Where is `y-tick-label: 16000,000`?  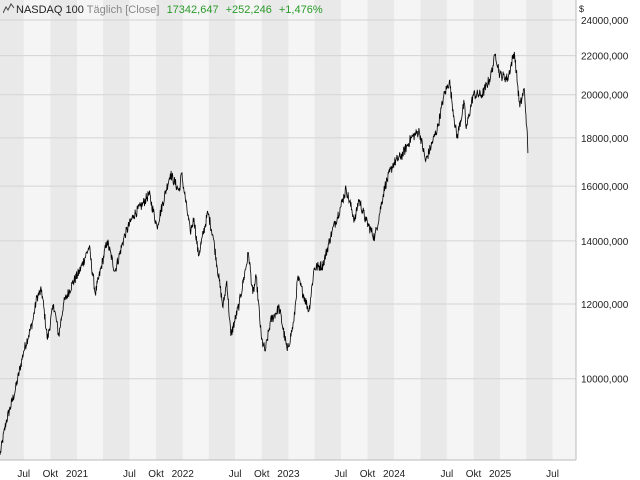 y-tick-label: 16000,000 is located at coordinates (605, 187).